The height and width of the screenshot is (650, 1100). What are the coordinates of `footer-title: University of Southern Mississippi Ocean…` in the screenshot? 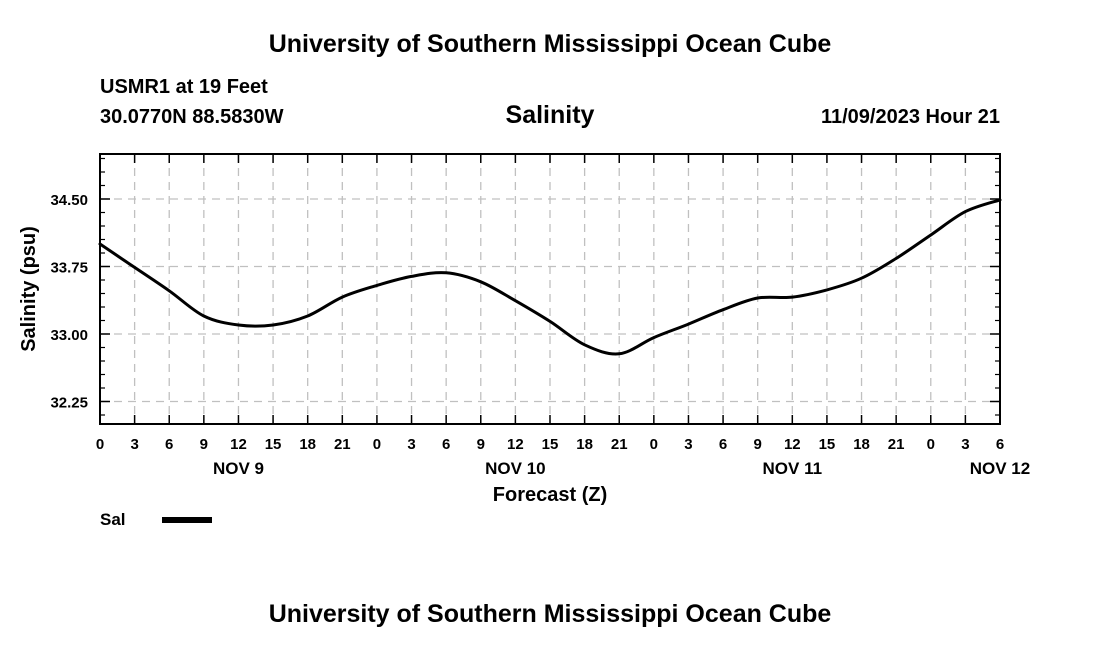 It's located at (550, 614).